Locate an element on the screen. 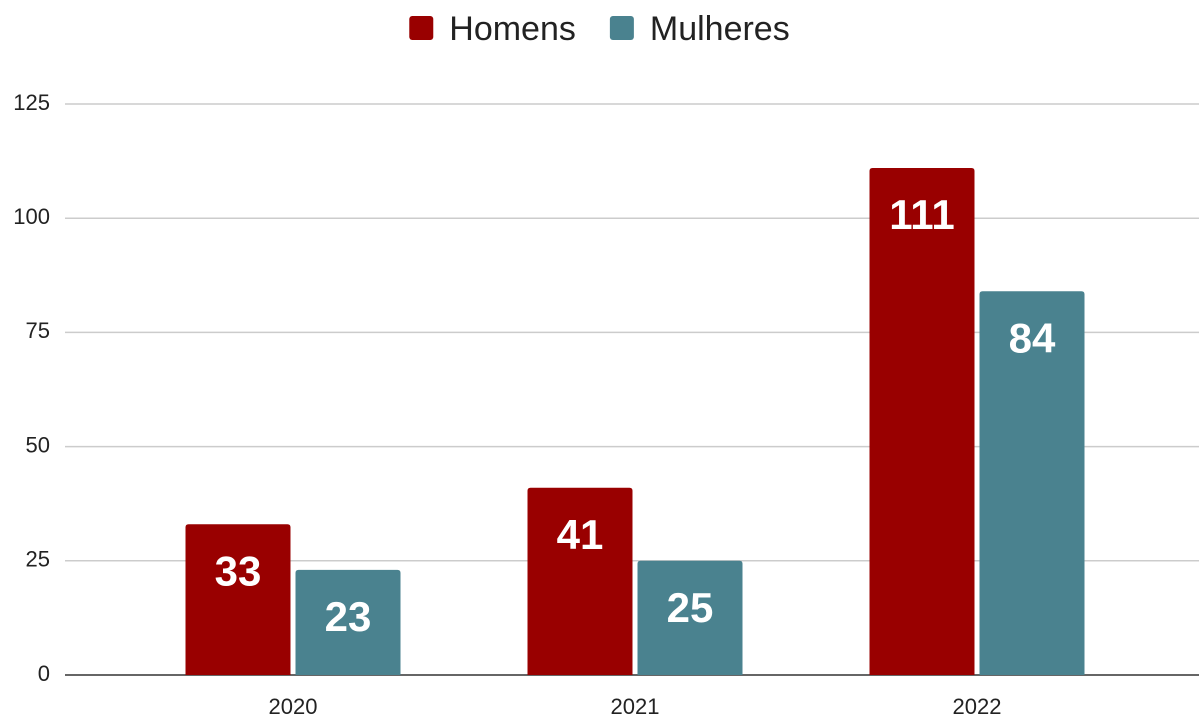 The height and width of the screenshot is (721, 1199). x-tick-label: 2021 is located at coordinates (635, 706).